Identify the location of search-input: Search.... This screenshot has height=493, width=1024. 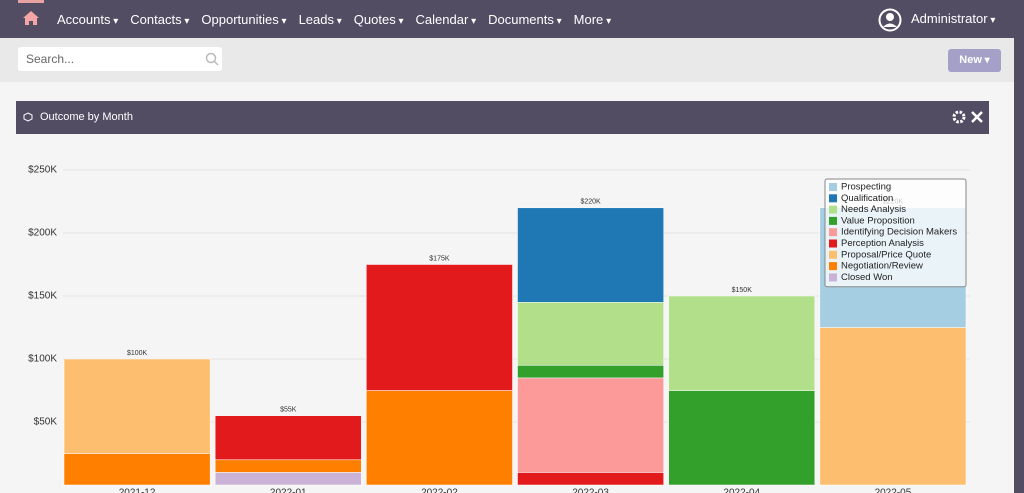
(120, 59).